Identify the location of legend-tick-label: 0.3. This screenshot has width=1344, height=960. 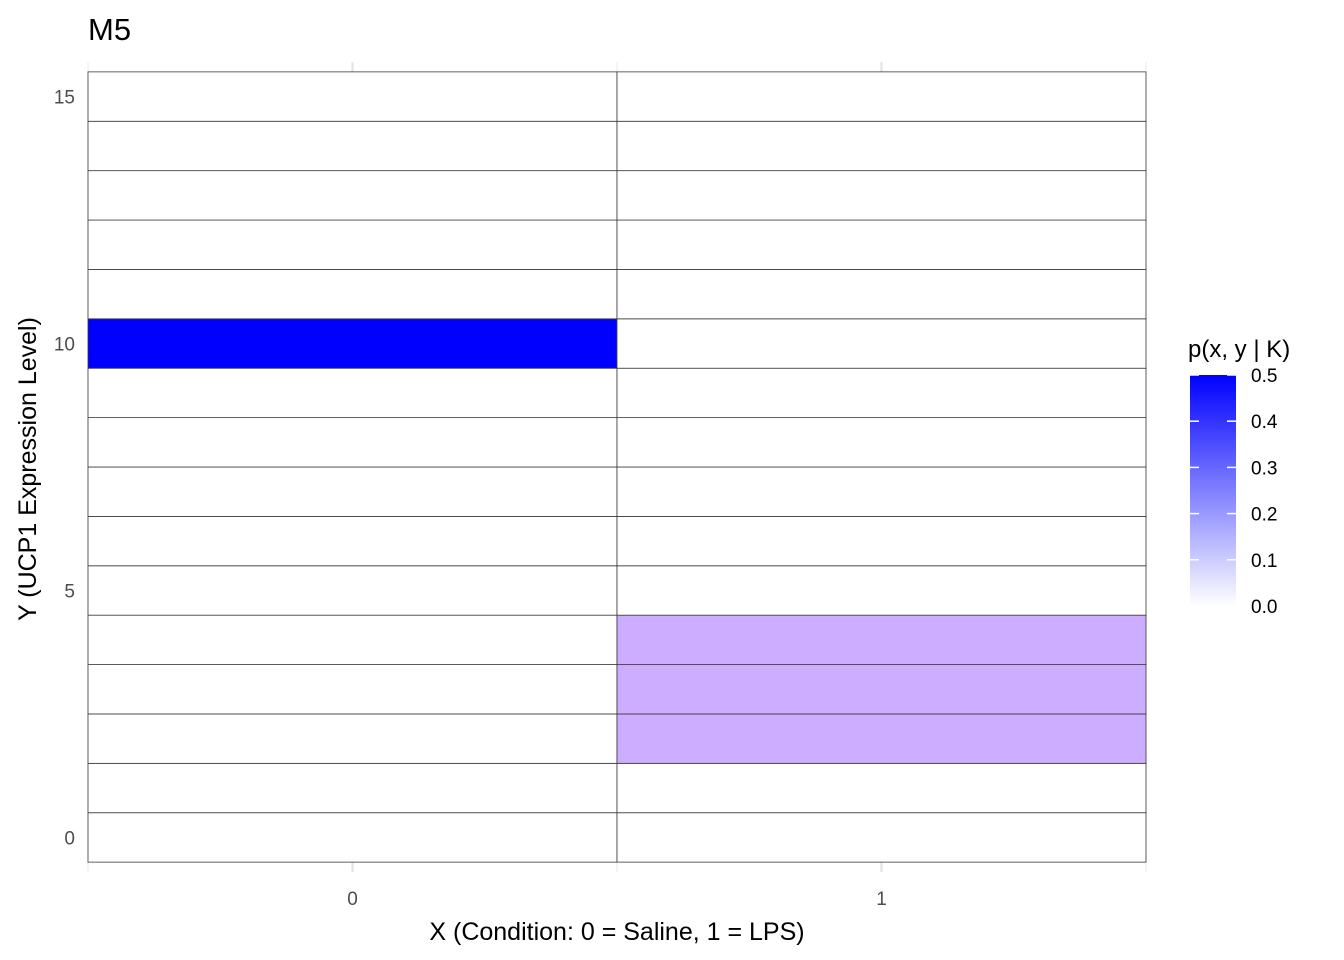
(1264, 468).